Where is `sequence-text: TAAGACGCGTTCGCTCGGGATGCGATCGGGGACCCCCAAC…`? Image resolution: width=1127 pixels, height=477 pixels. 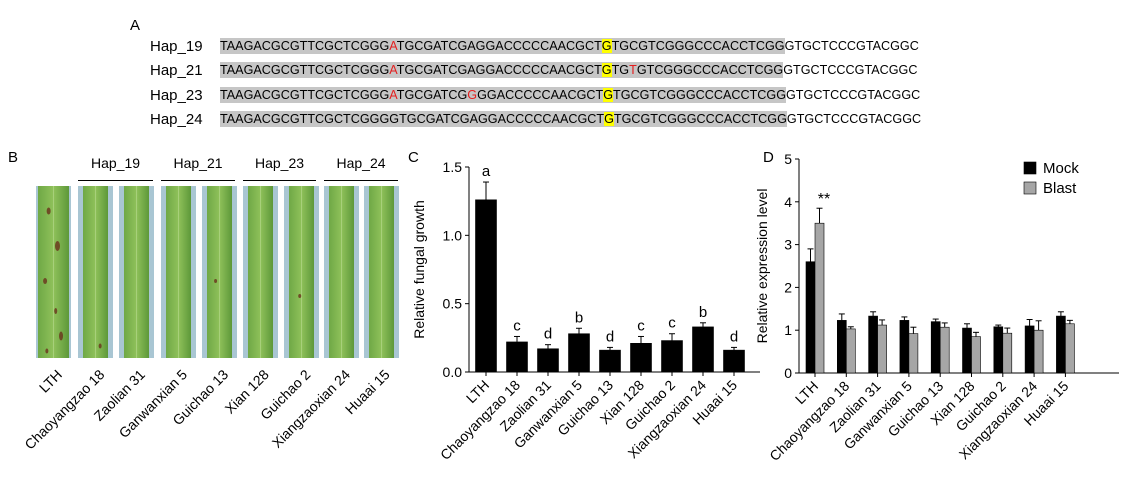
sequence-text: TAAGACGCGTTCGCTCGGGATGCGATCGGGGACCCCCAAC… is located at coordinates (570, 95).